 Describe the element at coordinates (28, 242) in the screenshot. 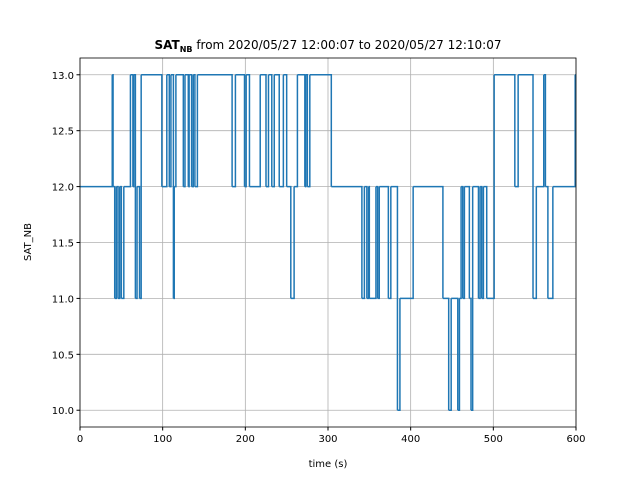

I see `y-axis-label: SAT_NB` at that location.